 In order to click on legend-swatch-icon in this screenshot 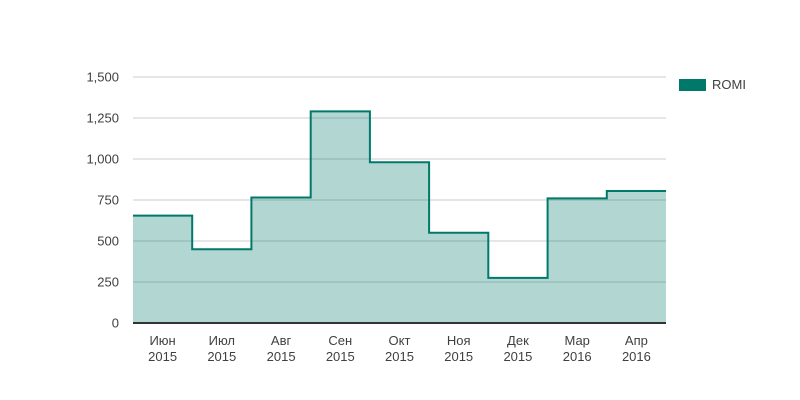, I will do `click(692, 84)`.